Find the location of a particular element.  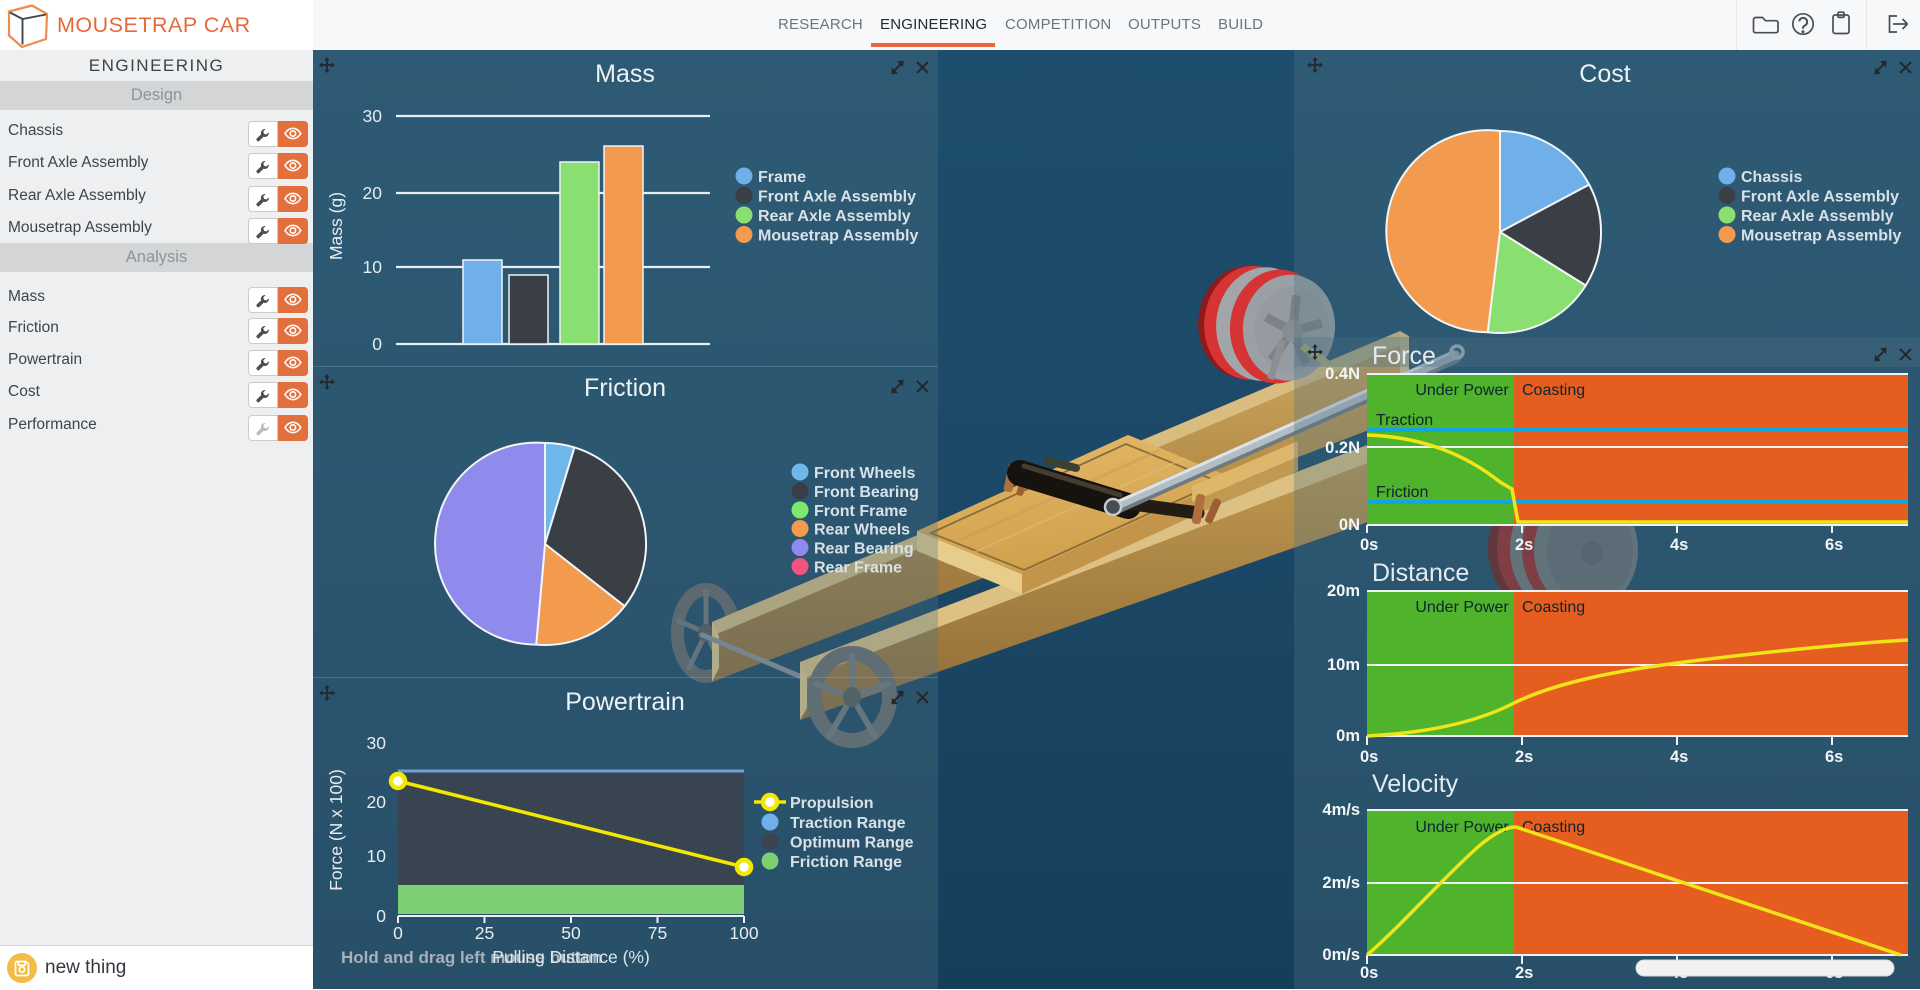

svg-text: 2m/s is located at coordinates (1341, 883).